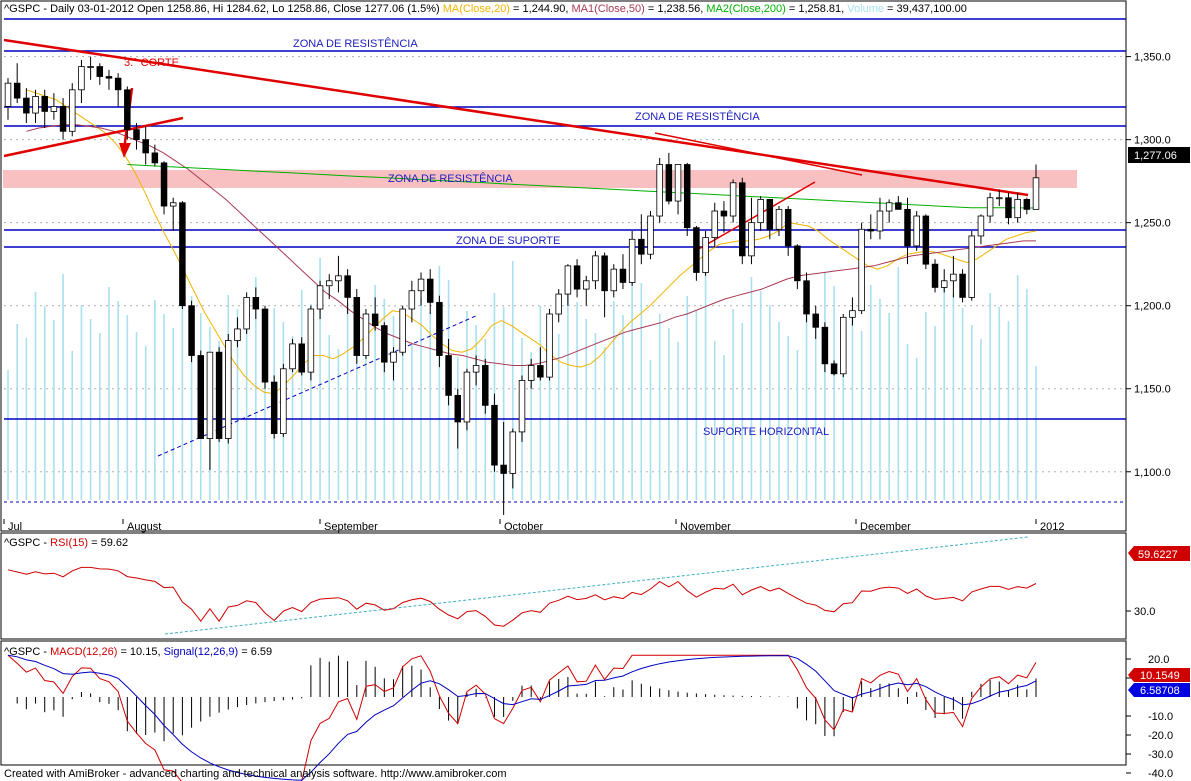 This screenshot has height=781, width=1191. What do you see at coordinates (927, 9) in the screenshot?
I see `header-vol-value: = 39,437,100.00` at bounding box center [927, 9].